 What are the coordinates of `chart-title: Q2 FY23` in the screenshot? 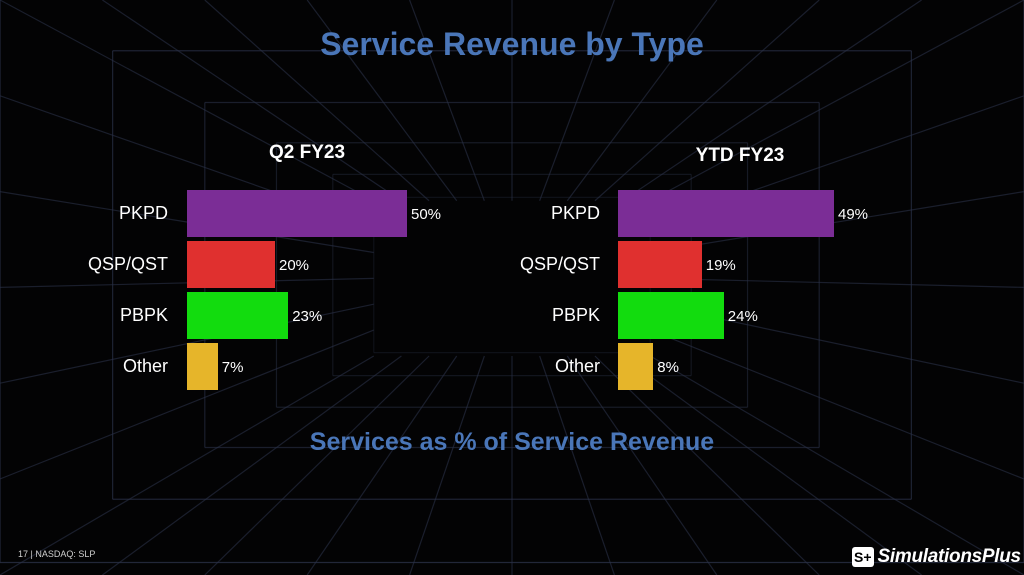 It's located at (307, 152).